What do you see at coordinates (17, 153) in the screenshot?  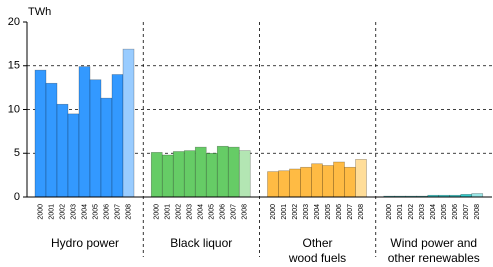 I see `y-tick-label: 5` at bounding box center [17, 153].